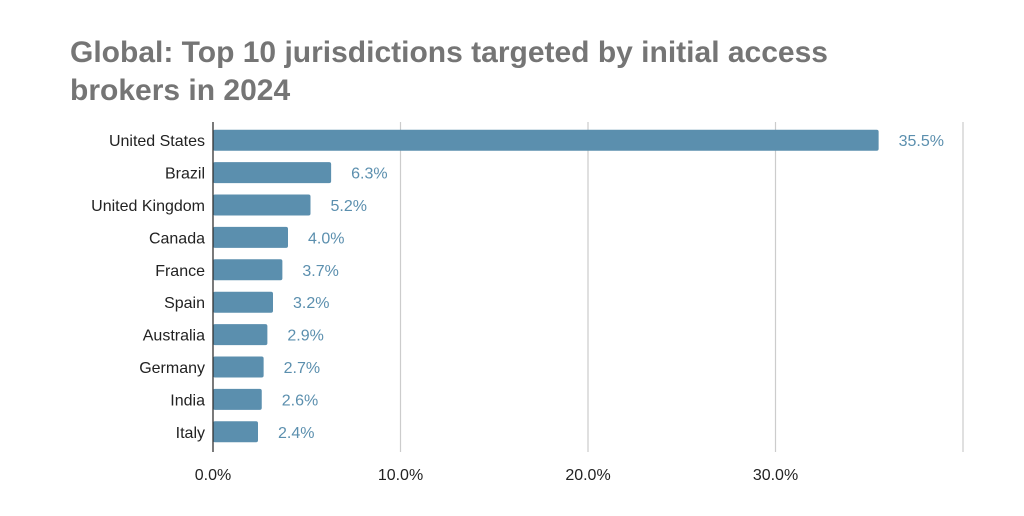 This screenshot has width=1024, height=516. I want to click on category-label: France, so click(180, 271).